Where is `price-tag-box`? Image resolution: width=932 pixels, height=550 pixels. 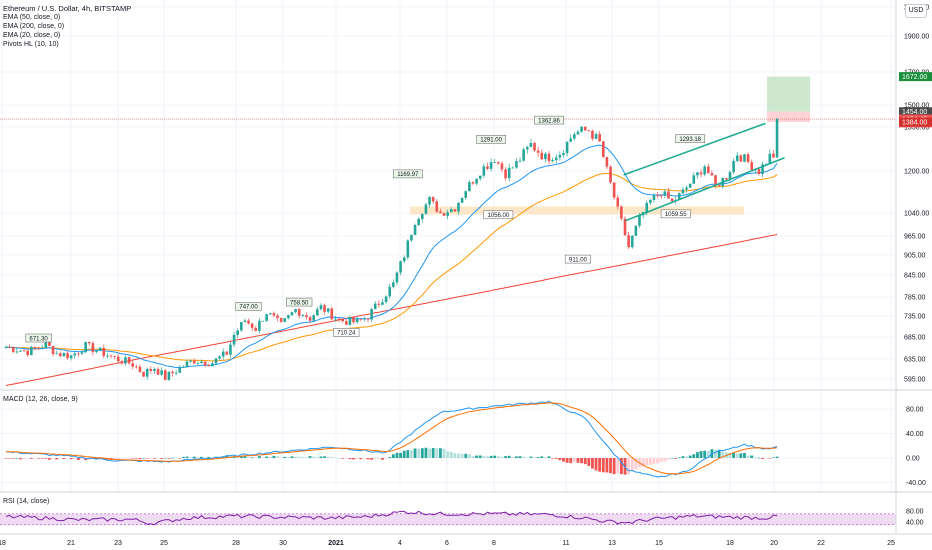 price-tag-box is located at coordinates (915, 77).